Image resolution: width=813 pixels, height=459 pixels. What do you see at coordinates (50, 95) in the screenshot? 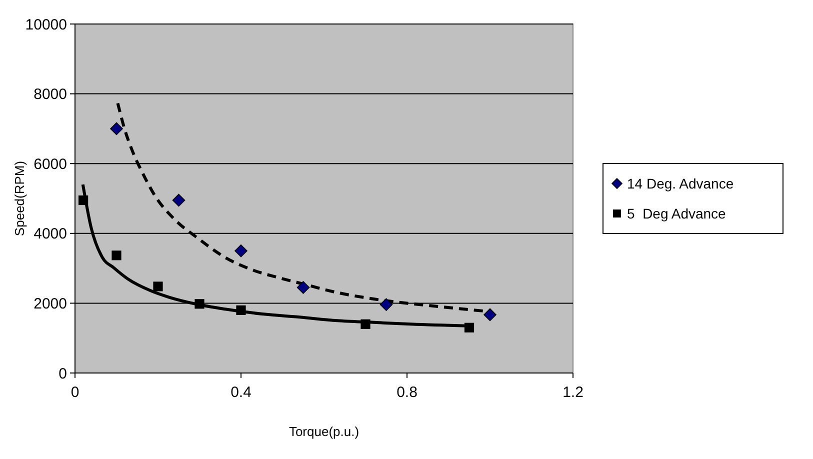
I see `y-tick-label: 8000` at bounding box center [50, 95].